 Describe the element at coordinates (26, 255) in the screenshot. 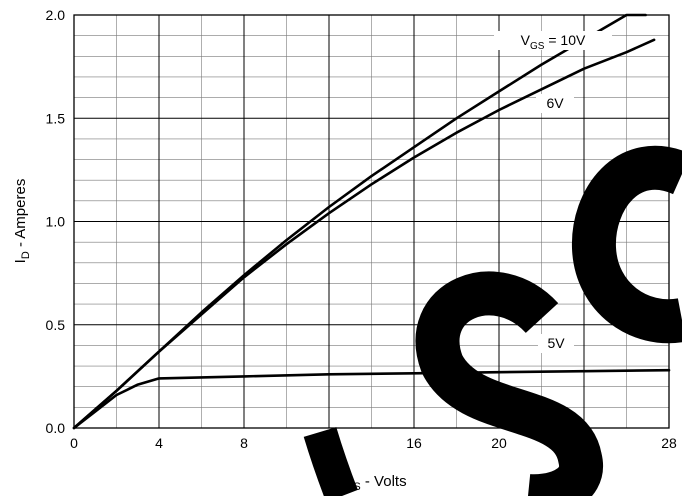

I see `y-axis-label-subscript: D` at that location.